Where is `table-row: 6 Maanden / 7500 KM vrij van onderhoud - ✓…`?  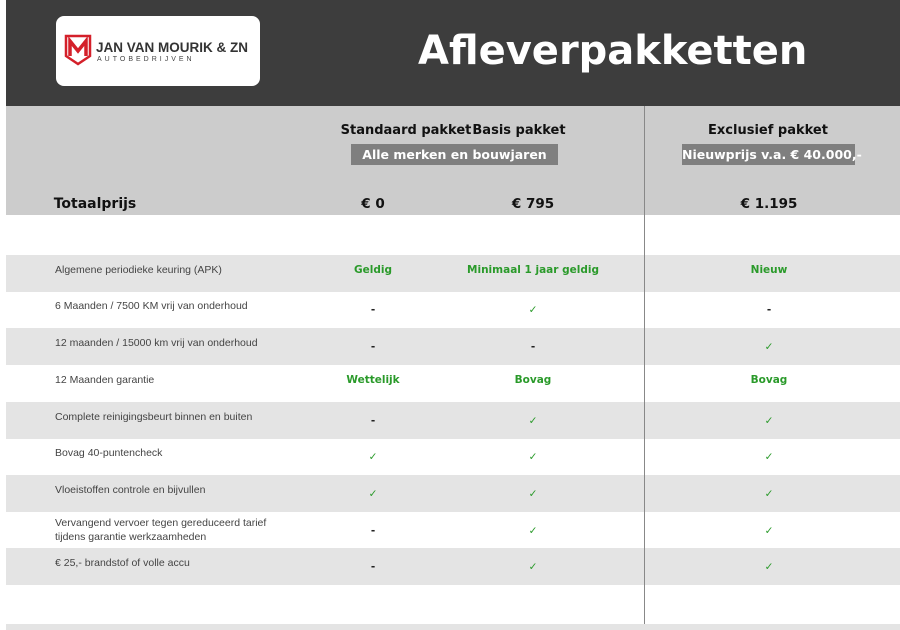 table-row: 6 Maanden / 7500 KM vrij van onderhoud - ✓… is located at coordinates (453, 309).